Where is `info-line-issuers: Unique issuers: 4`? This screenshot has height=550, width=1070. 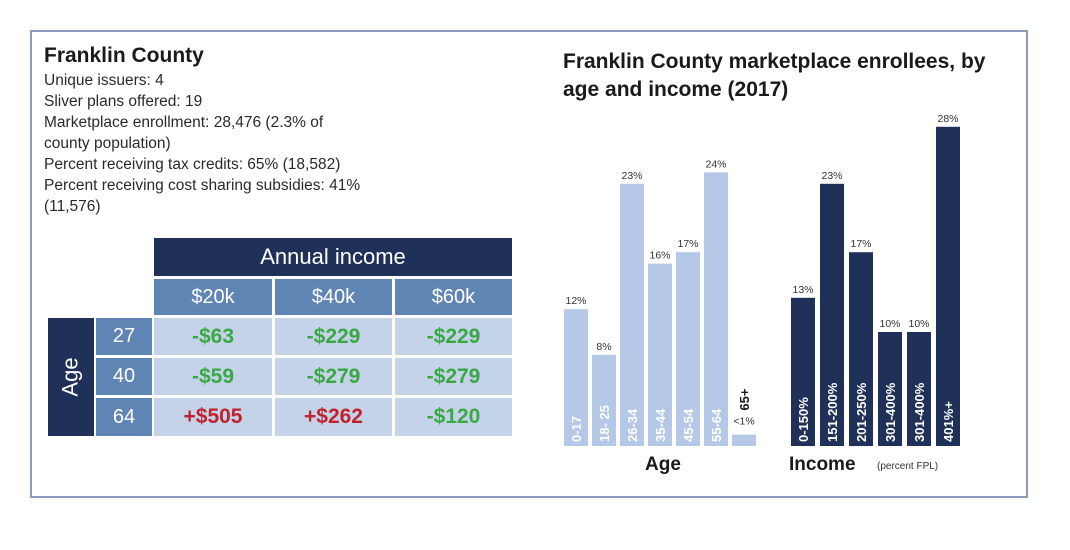 info-line-issuers: Unique issuers: 4 is located at coordinates (104, 80).